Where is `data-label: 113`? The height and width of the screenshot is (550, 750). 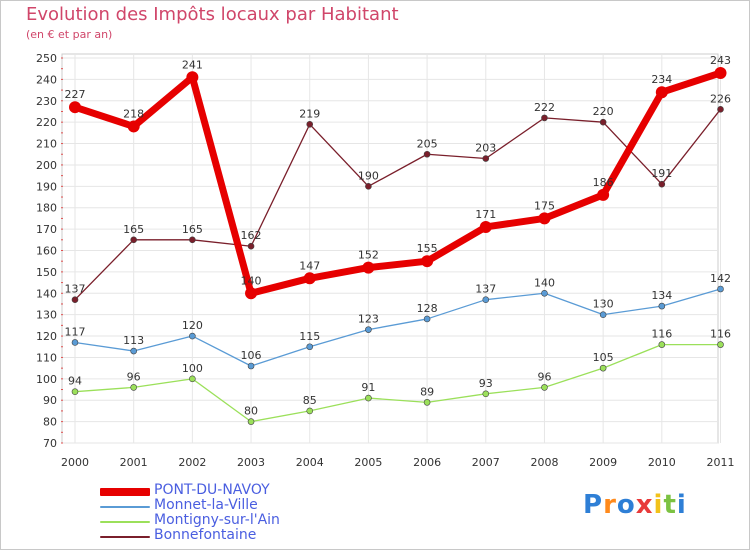 data-label: 113 is located at coordinates (133, 340).